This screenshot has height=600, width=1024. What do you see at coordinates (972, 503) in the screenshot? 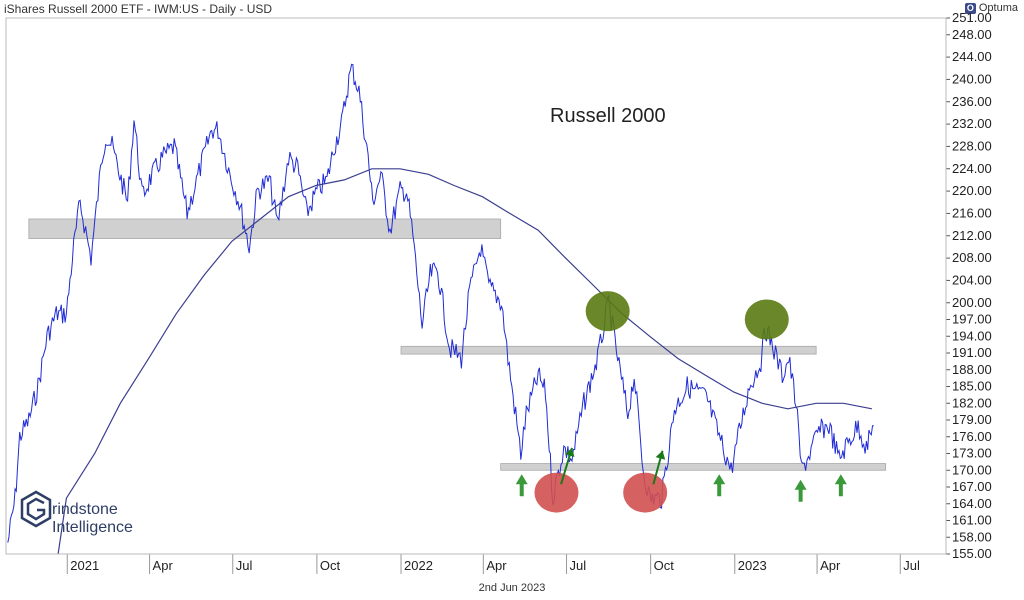
I see `y-tick-label: 164.00` at bounding box center [972, 503].